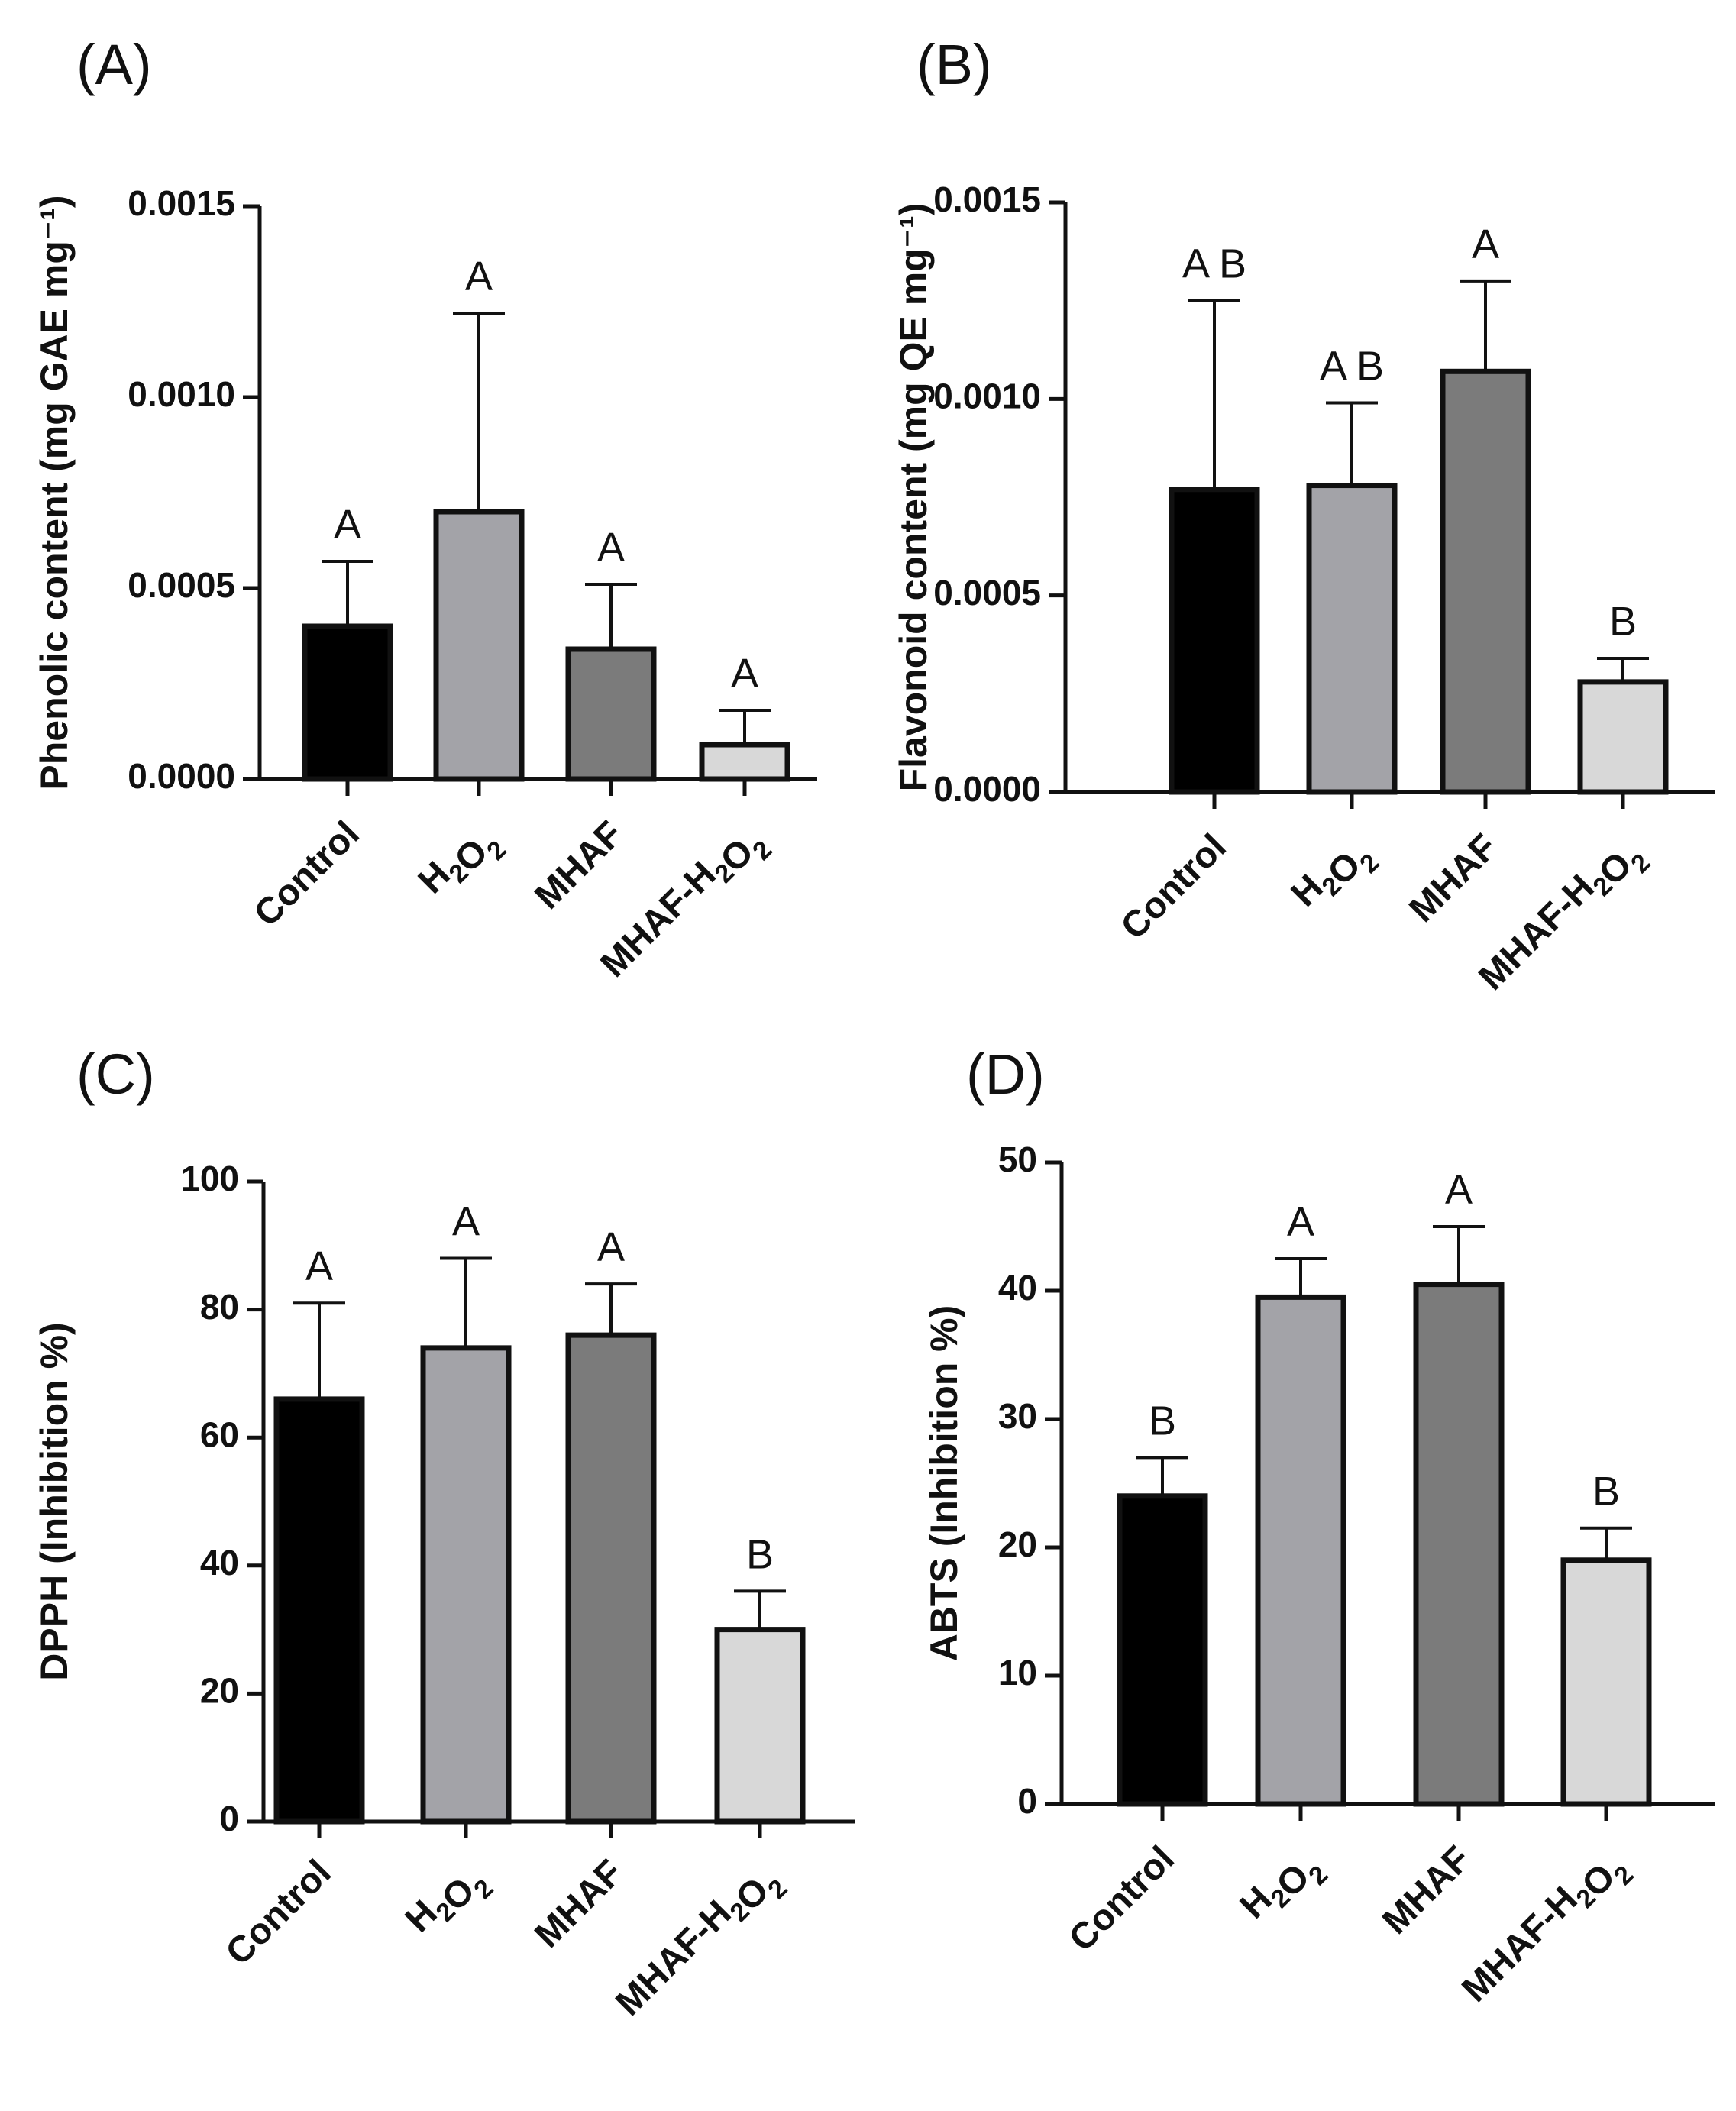 The height and width of the screenshot is (2111, 1736). I want to click on panel-label: (C), so click(116, 1074).